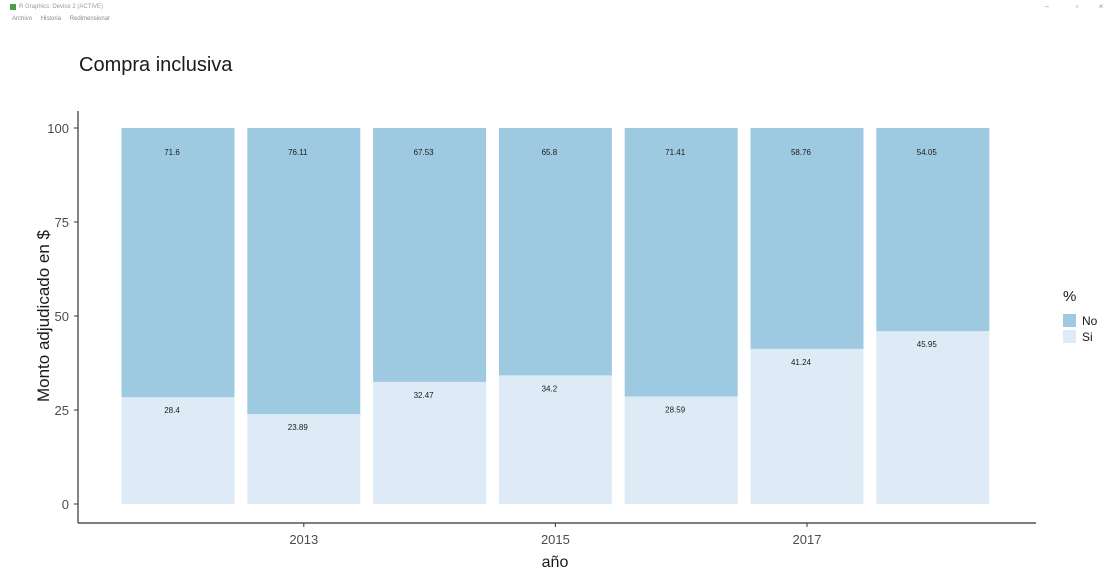 This screenshot has width=1109, height=569. Describe the element at coordinates (64, 19) in the screenshot. I see `menubar: Archivo Historia Redimensionar` at that location.